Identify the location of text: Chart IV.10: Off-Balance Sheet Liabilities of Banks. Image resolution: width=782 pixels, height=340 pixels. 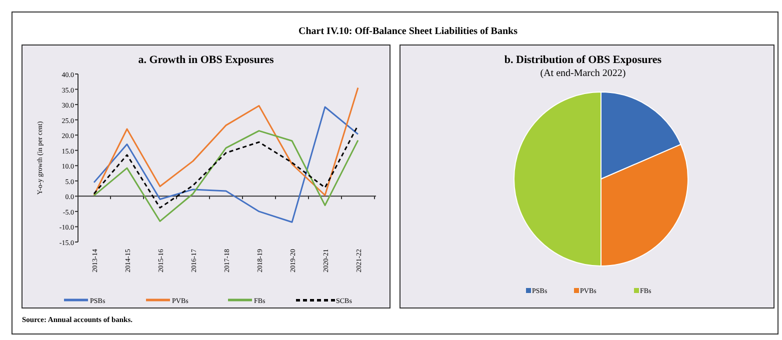
(408, 31).